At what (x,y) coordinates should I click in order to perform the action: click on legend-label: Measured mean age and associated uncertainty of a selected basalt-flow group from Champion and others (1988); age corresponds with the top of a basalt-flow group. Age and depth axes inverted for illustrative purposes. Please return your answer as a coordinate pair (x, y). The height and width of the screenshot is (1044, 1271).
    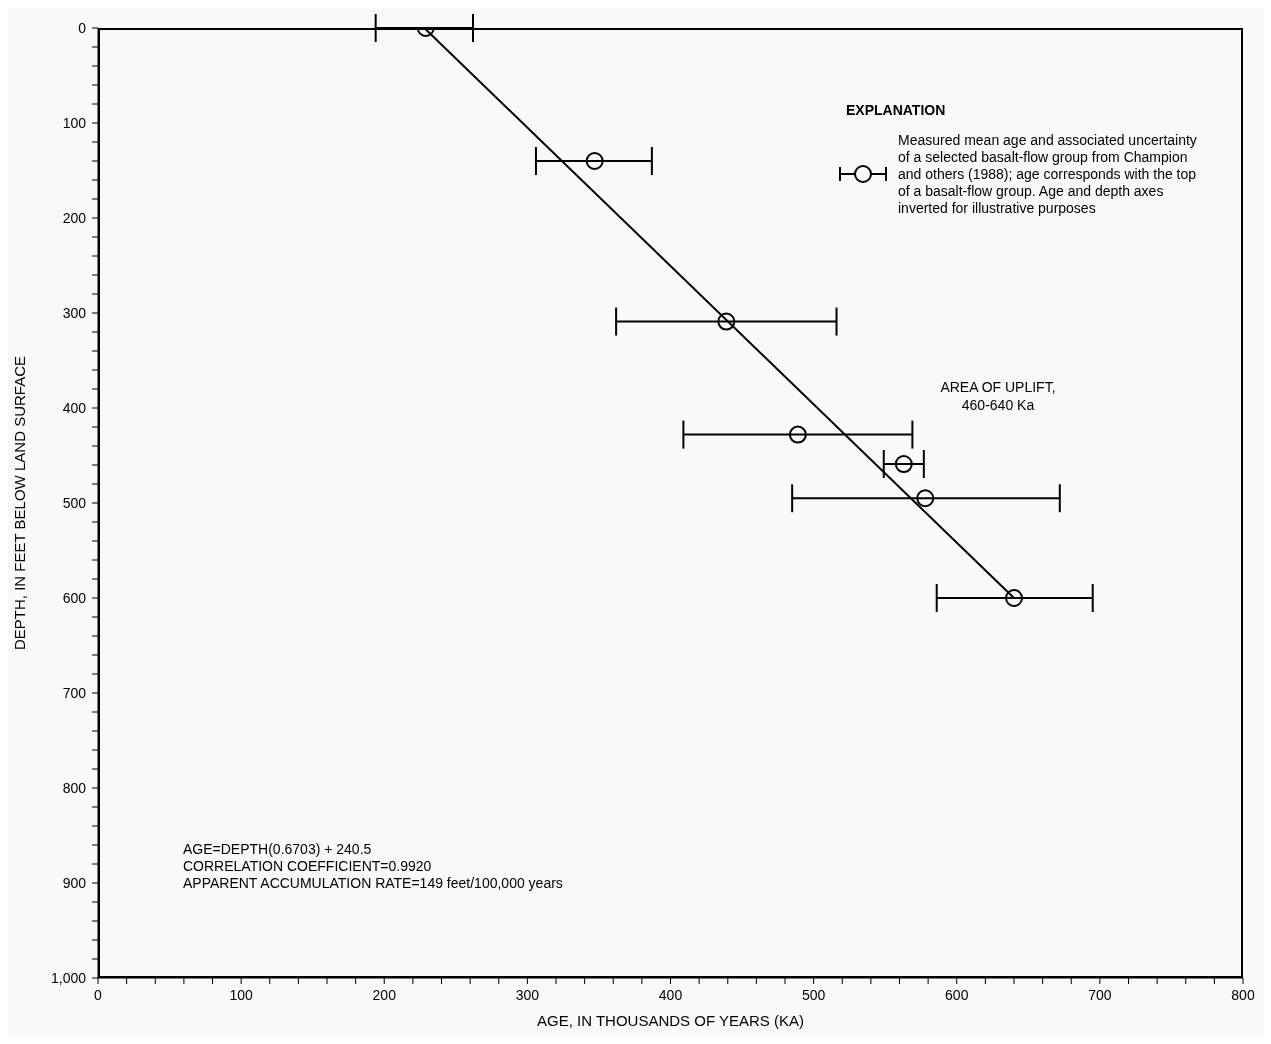
    Looking at the image, I should click on (1048, 174).